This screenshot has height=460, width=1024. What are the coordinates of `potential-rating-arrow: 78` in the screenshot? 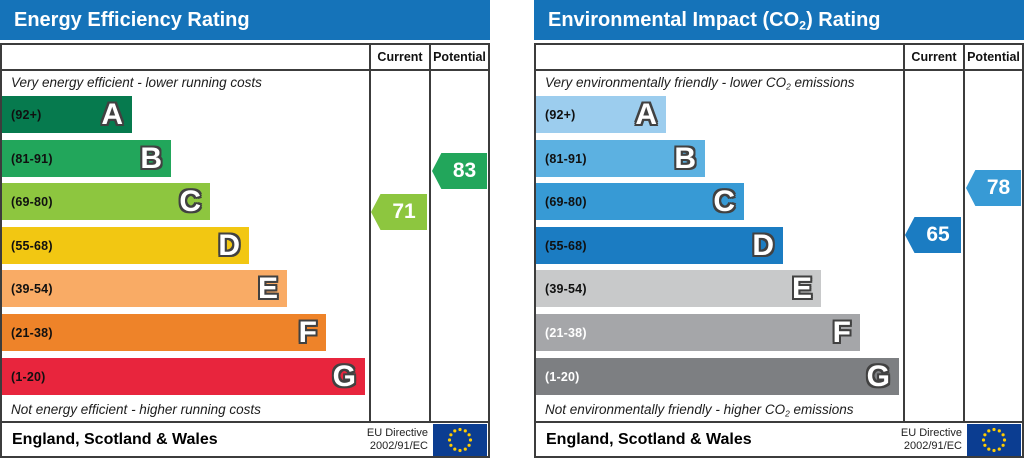 It's located at (993, 188).